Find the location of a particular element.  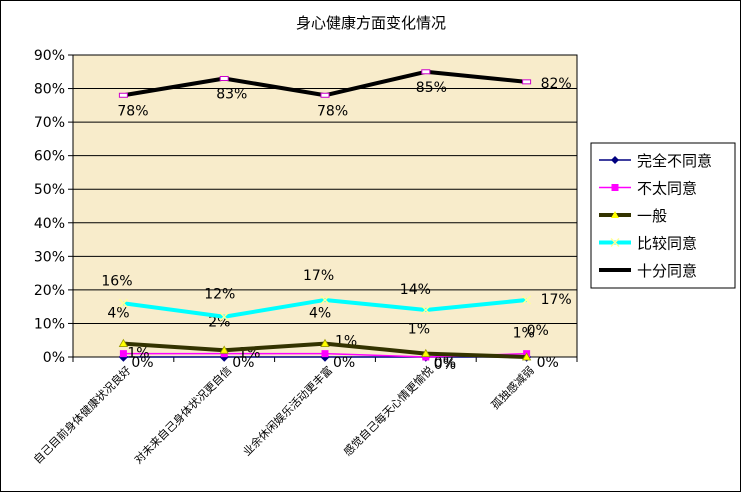

data-label: 14% is located at coordinates (415, 290).